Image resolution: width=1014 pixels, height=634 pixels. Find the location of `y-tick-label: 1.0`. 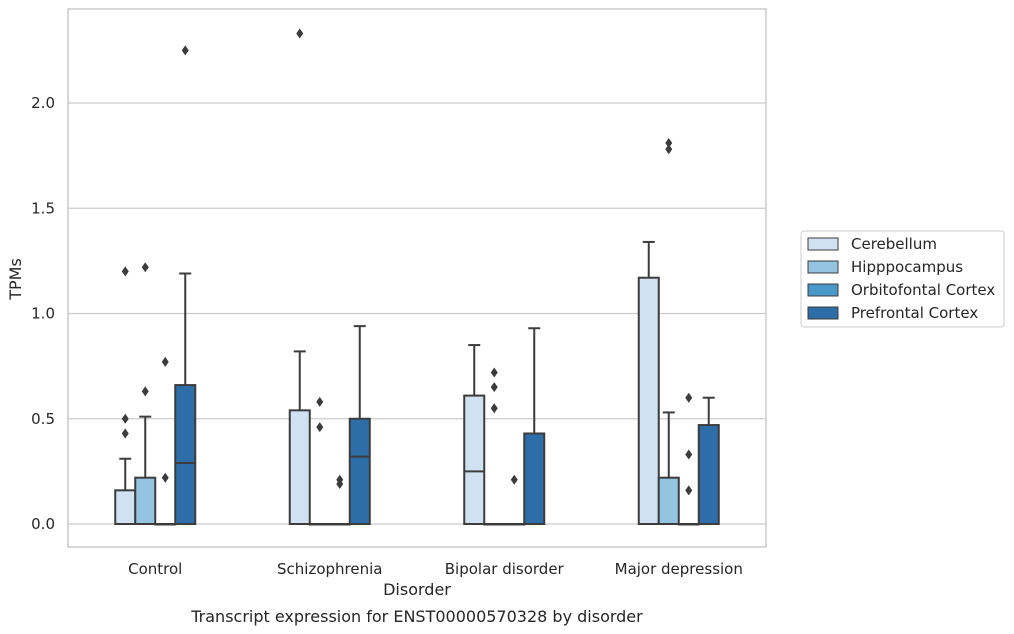

y-tick-label: 1.0 is located at coordinates (43, 314).